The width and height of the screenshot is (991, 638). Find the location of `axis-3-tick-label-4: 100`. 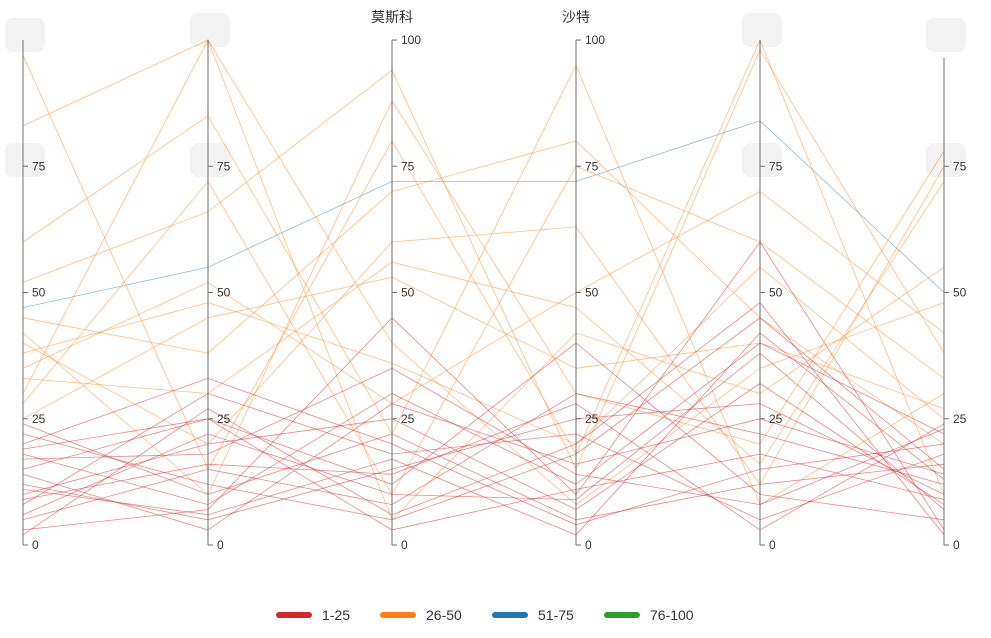

axis-3-tick-label-4: 100 is located at coordinates (595, 40).